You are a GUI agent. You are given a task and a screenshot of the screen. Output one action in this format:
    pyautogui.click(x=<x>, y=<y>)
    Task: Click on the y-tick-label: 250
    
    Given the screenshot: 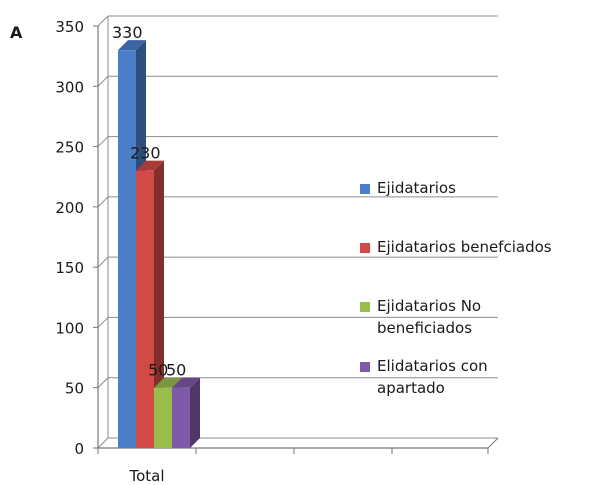 What is the action you would take?
    pyautogui.click(x=69, y=148)
    